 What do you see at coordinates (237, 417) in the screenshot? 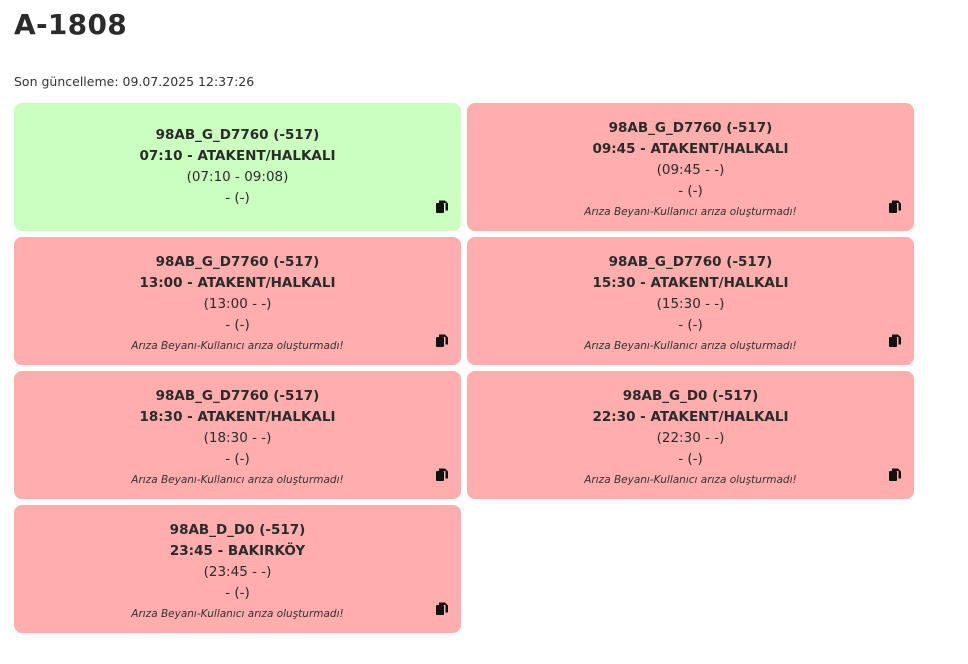
I see `trip-route: 18:30 - ATAKENT/HALKALI` at bounding box center [237, 417].